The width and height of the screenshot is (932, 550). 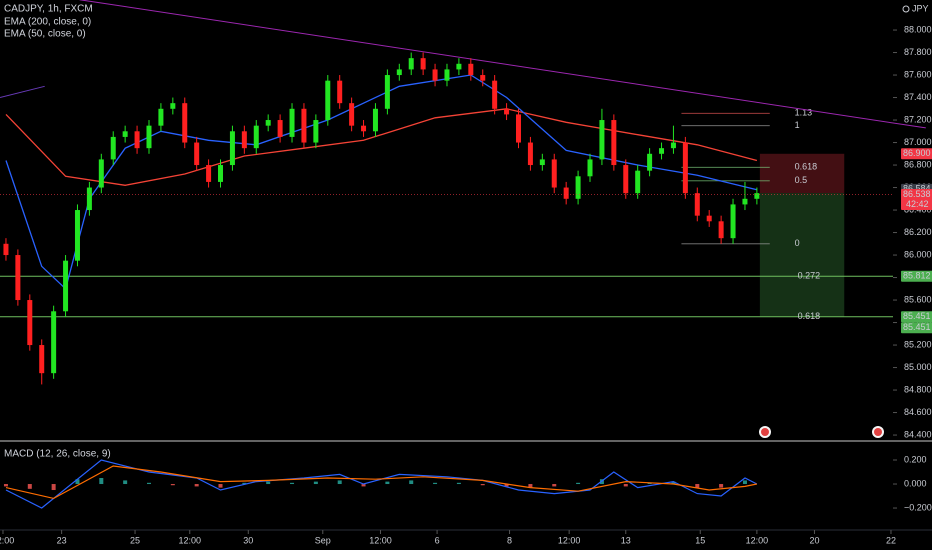 What do you see at coordinates (381, 482) in the screenshot?
I see `macd-line` at bounding box center [381, 482].